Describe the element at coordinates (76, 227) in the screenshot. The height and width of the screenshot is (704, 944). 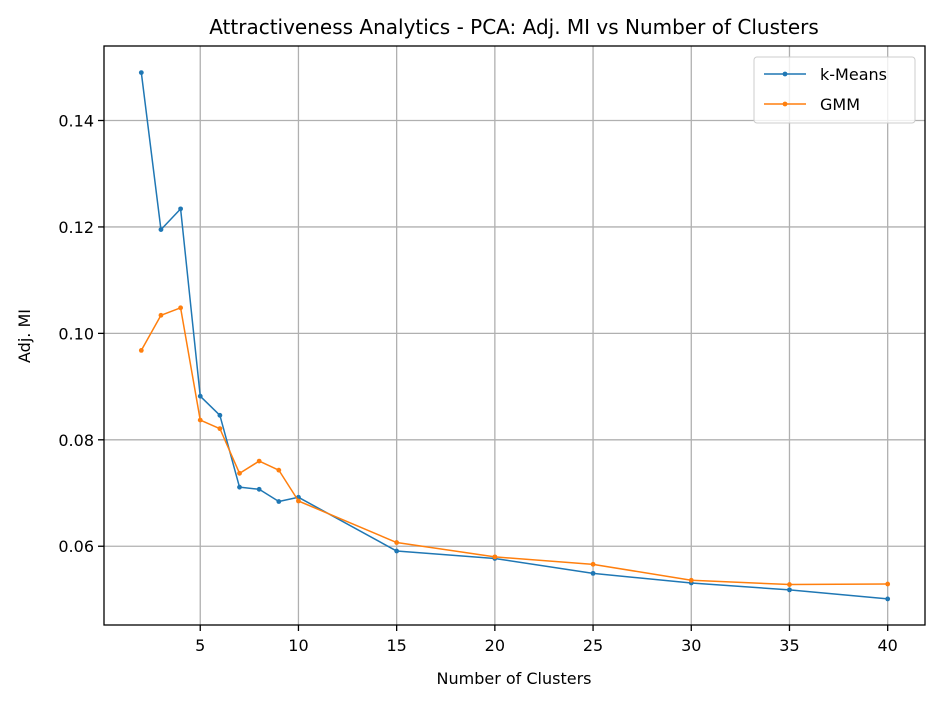
I see `y-tick-label: 0.12` at that location.